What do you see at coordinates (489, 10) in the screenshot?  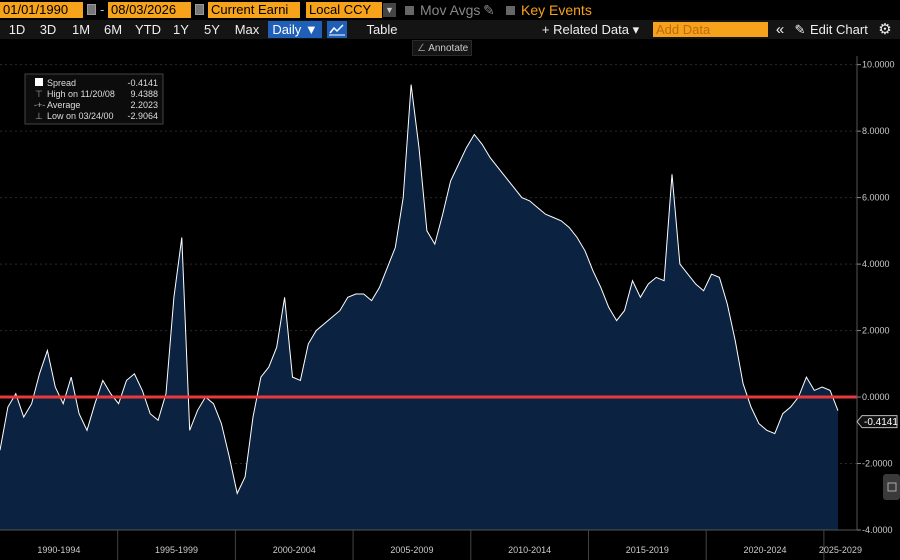 I see `pencil-icon: ✎` at bounding box center [489, 10].